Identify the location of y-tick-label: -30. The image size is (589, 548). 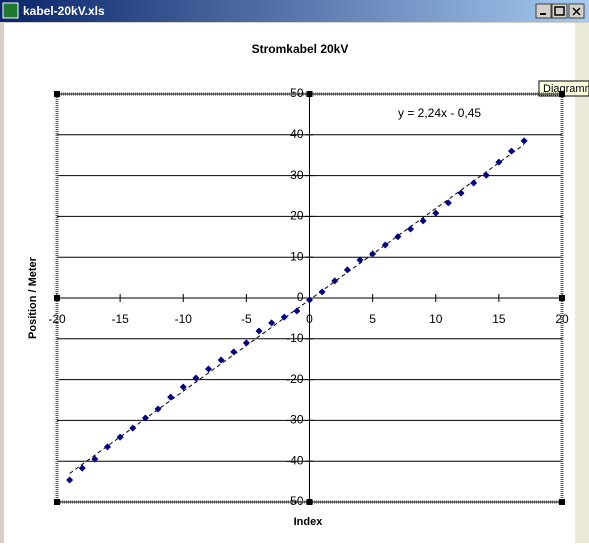
(295, 420).